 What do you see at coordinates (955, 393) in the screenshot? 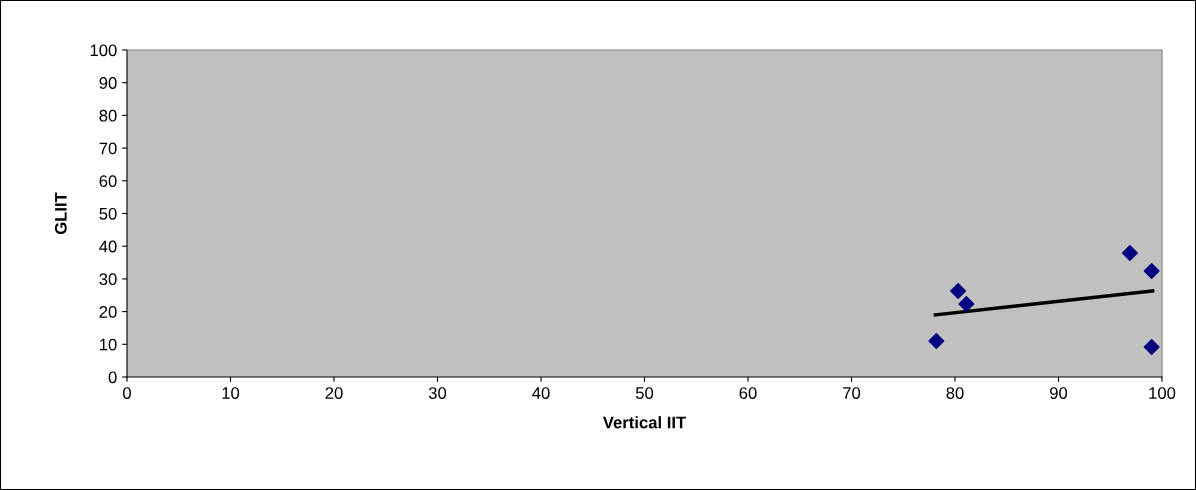
I see `x-tick-label: 80` at bounding box center [955, 393].